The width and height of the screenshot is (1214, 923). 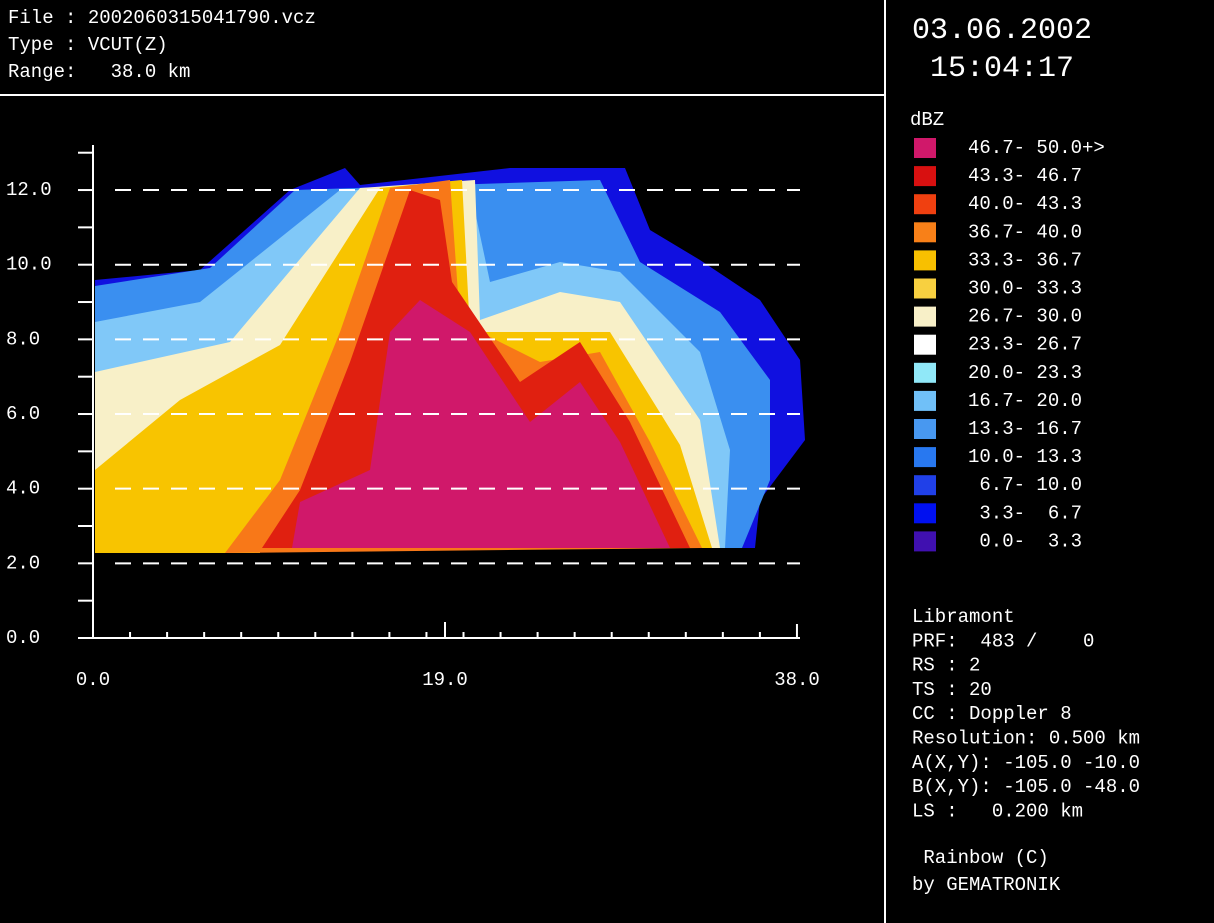 What do you see at coordinates (29, 265) in the screenshot?
I see `y-tick-label: 10.0` at bounding box center [29, 265].